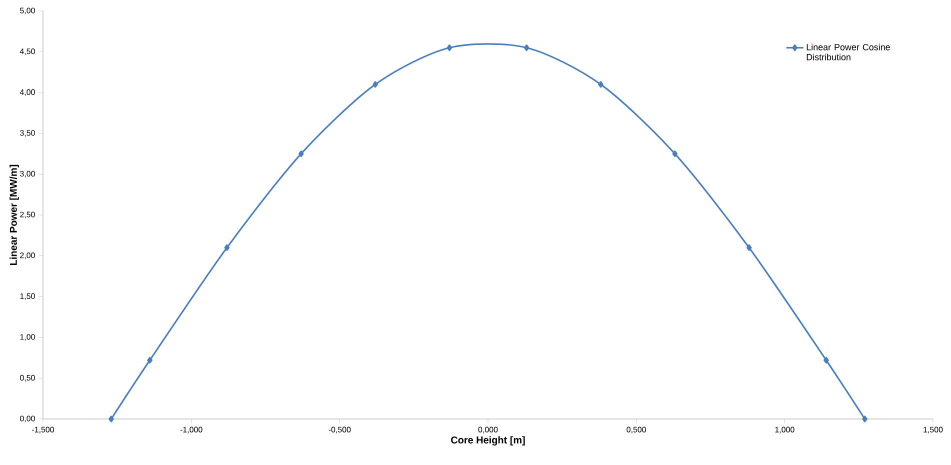  What do you see at coordinates (848, 52) in the screenshot?
I see `legend-label: Linear Power Cosine Distribution` at bounding box center [848, 52].